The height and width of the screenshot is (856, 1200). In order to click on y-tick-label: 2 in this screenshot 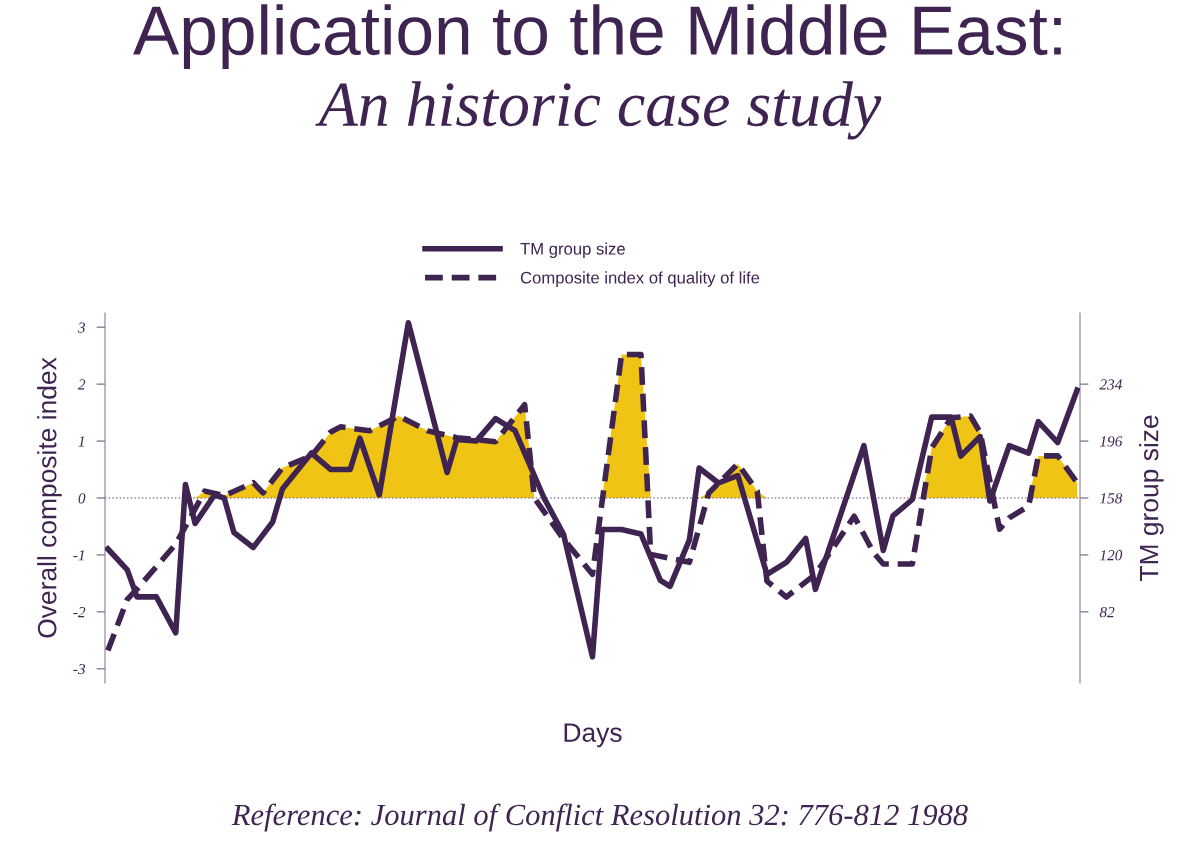, I will do `click(81, 384)`.